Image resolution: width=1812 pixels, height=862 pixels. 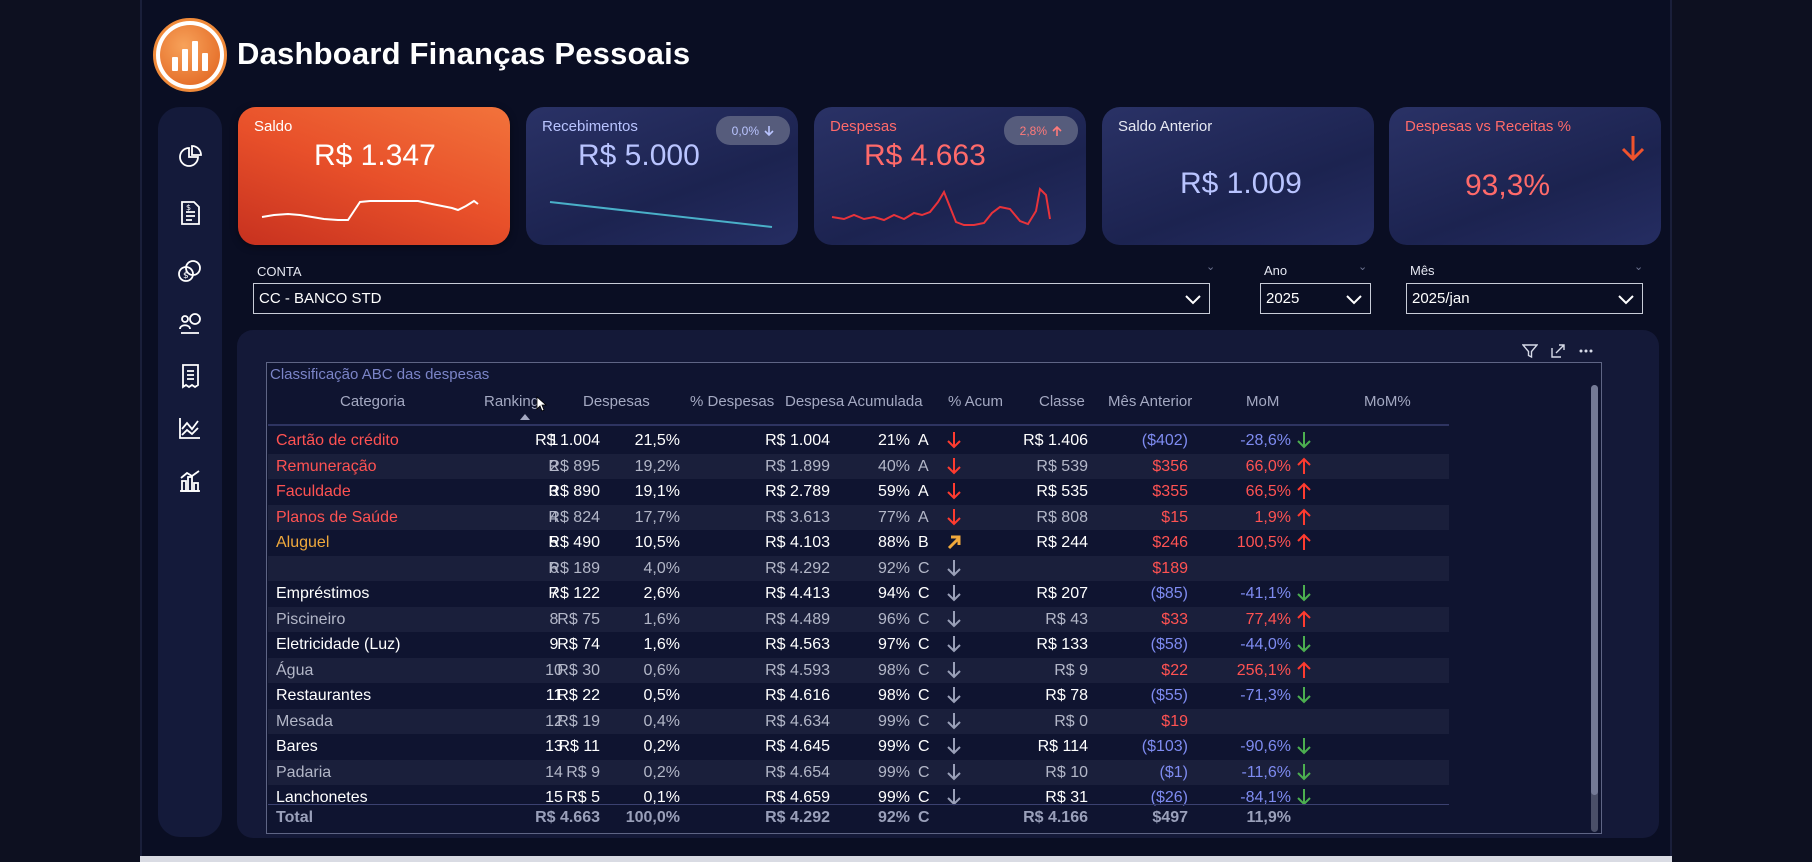 What do you see at coordinates (858, 568) in the screenshot?
I see `table-row: 6 R$ 189 4,0% R$ 4.292 92% C $189` at bounding box center [858, 568].